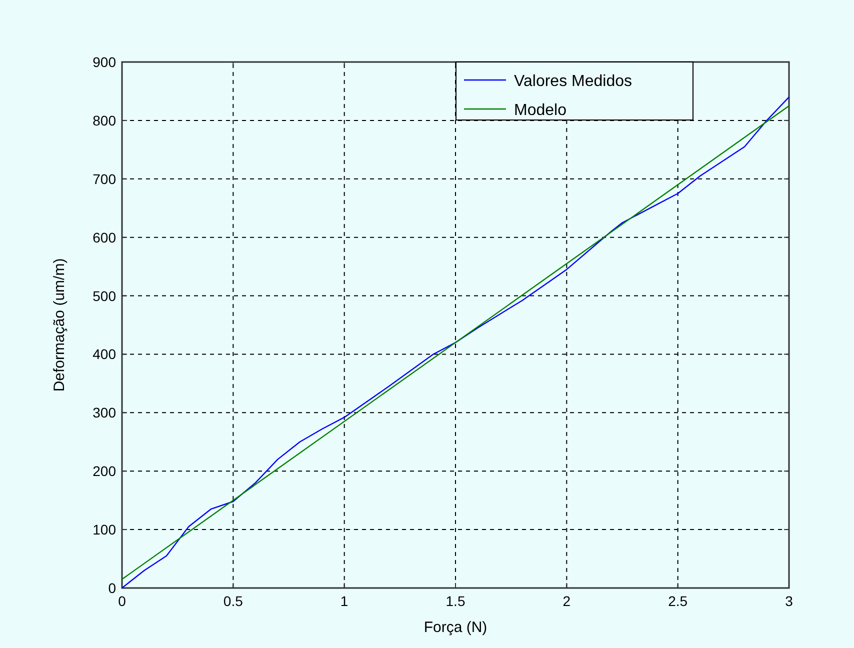 The width and height of the screenshot is (854, 648). I want to click on y-tick-label: 300, so click(104, 412).